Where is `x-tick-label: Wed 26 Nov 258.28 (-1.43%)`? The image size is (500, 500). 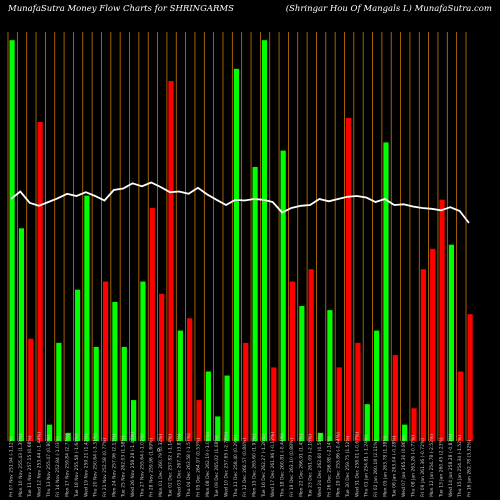 x-tick-label: Wed 26 Nov 258.28 (-1.43%) is located at coordinates (133, 464).